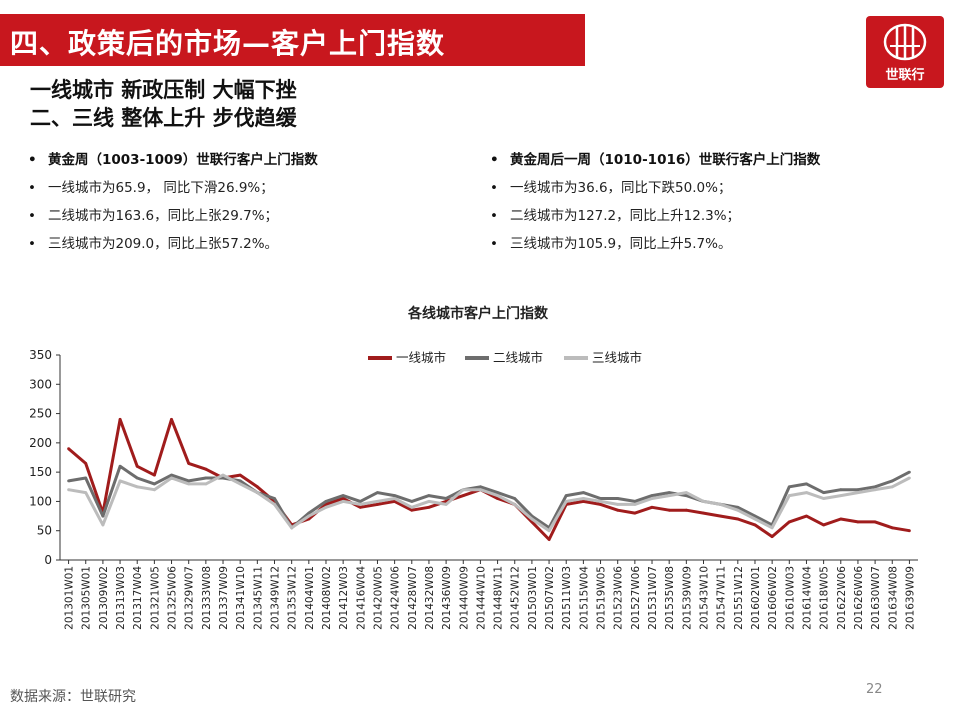 This screenshot has height=720, width=960. What do you see at coordinates (207, 598) in the screenshot?
I see `x-tick-label: 201333W08` at bounding box center [207, 598].